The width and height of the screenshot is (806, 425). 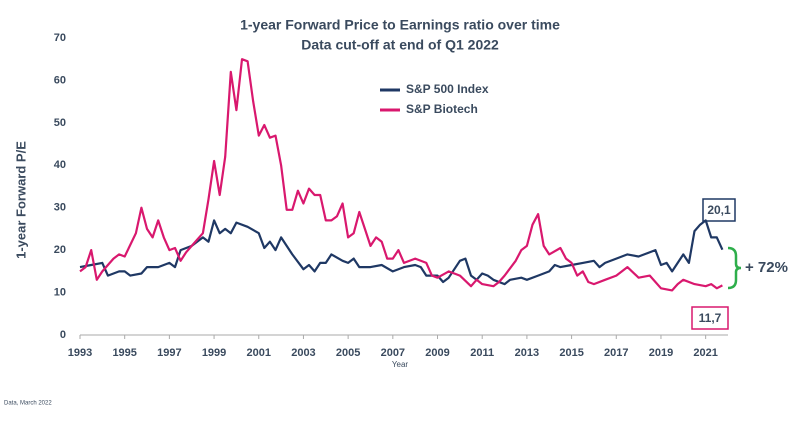 What do you see at coordinates (400, 364) in the screenshot?
I see `x-axis-label: Year` at bounding box center [400, 364].